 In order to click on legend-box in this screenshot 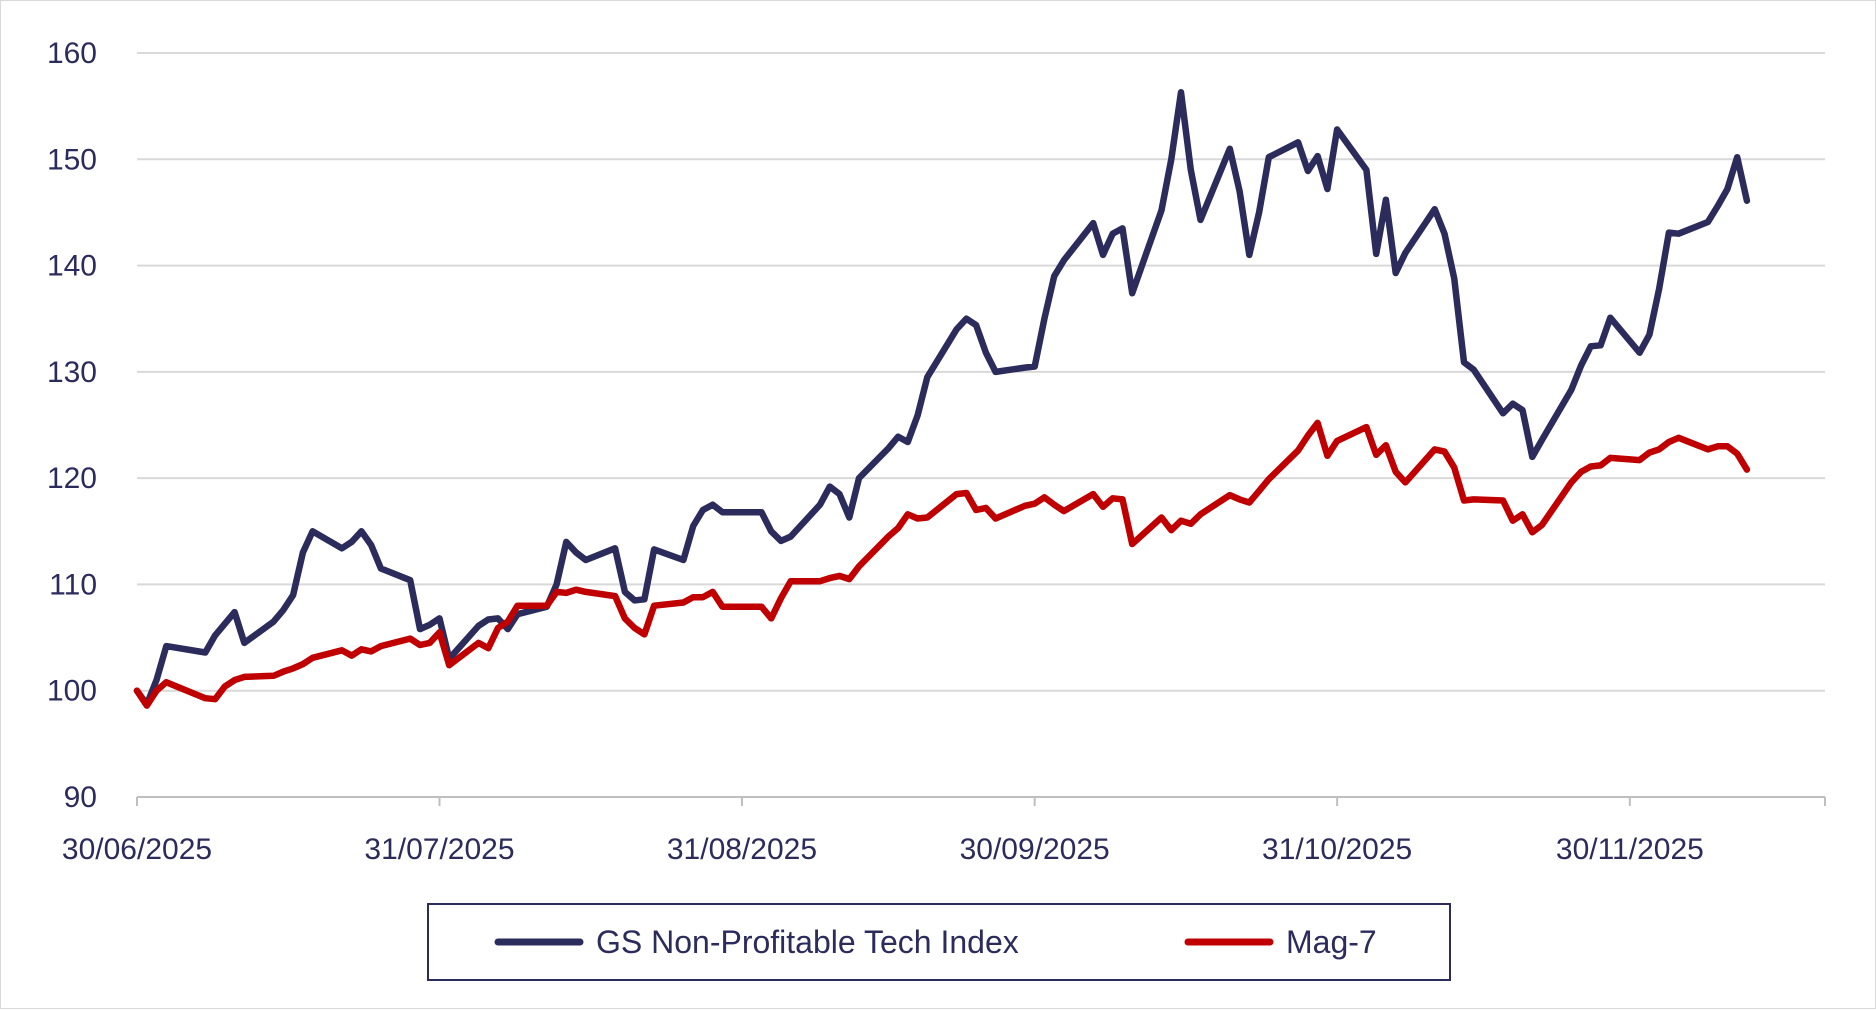, I will do `click(939, 942)`.